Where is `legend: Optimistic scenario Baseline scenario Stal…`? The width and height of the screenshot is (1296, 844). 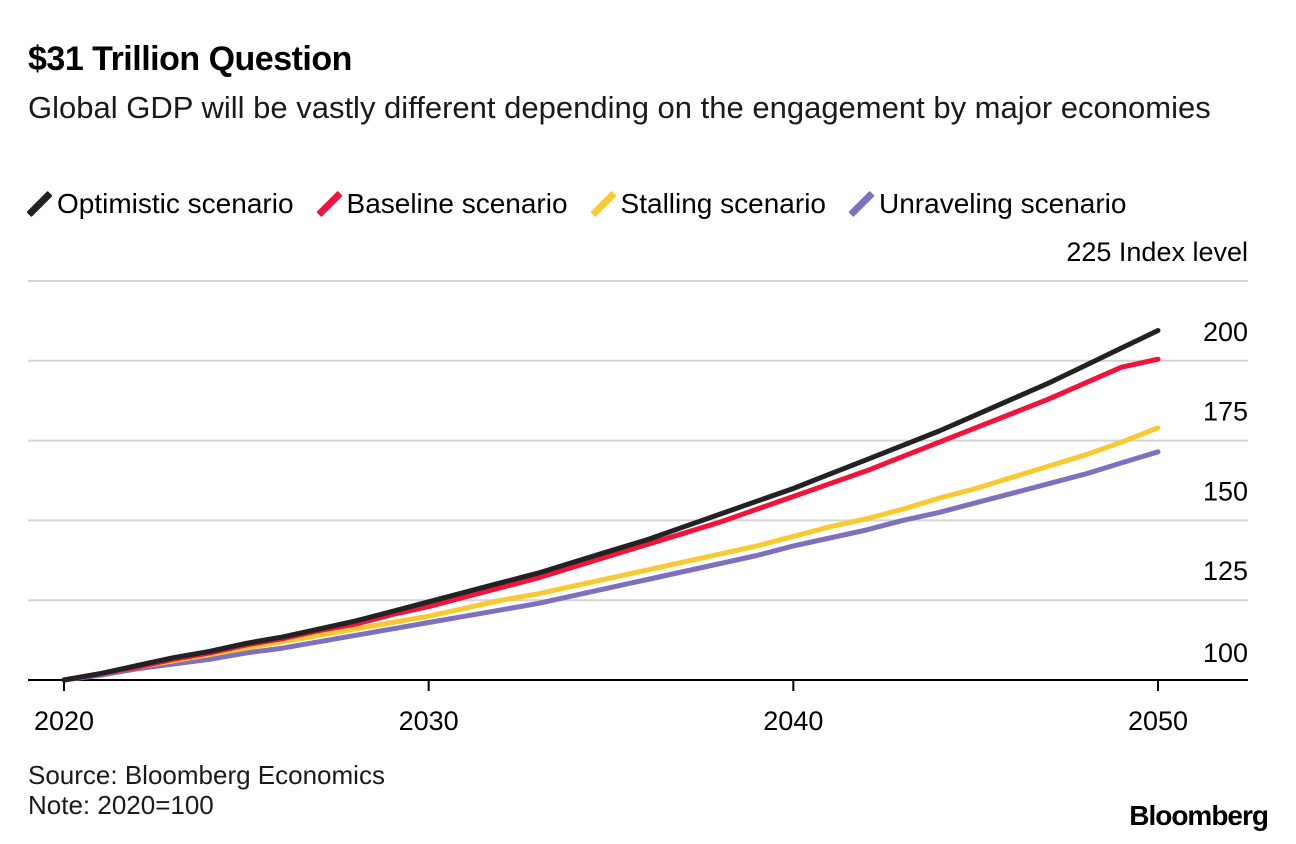
legend: Optimistic scenario Baseline scenario Stal… is located at coordinates (588, 204).